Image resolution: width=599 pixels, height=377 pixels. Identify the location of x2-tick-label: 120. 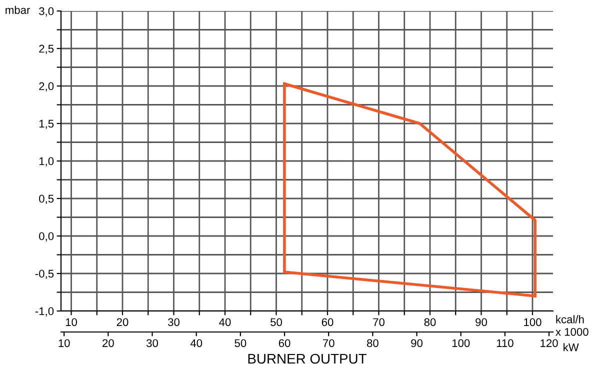
(549, 343).